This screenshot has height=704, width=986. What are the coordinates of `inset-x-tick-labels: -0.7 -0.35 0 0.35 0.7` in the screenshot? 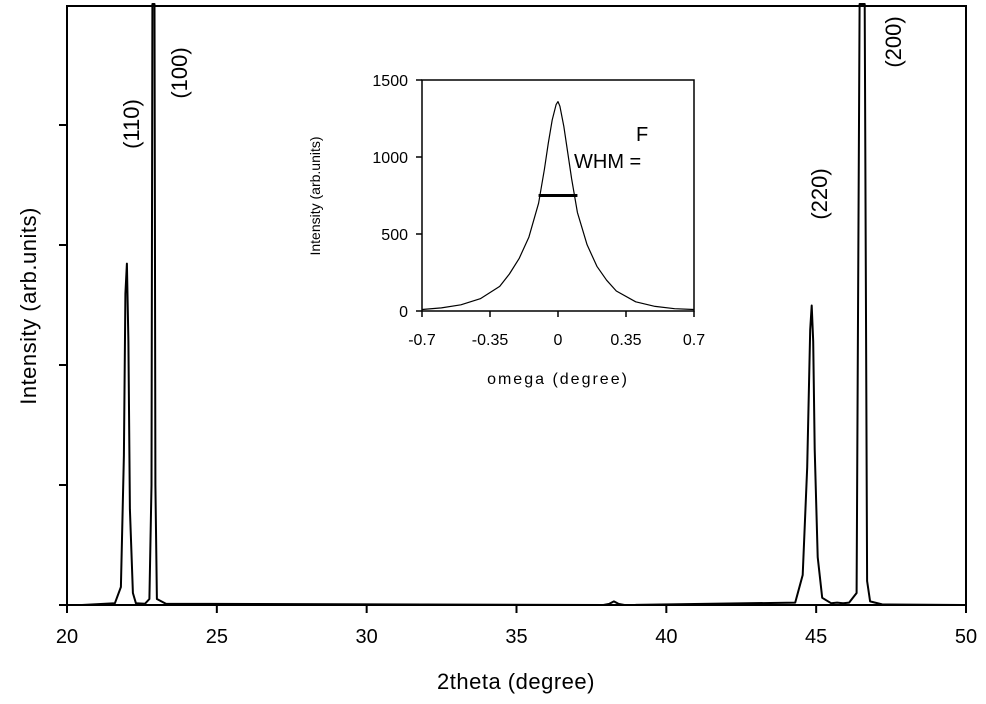 It's located at (556, 340).